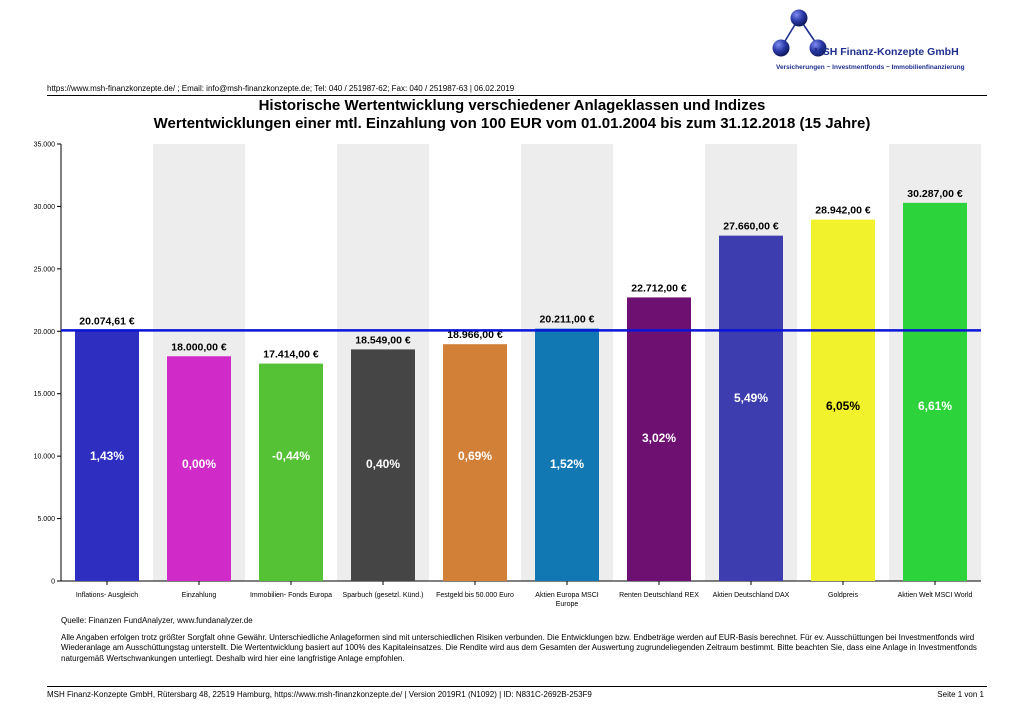 Image resolution: width=1024 pixels, height=727 pixels. I want to click on bar-rate-label: 0,00%, so click(199, 464).